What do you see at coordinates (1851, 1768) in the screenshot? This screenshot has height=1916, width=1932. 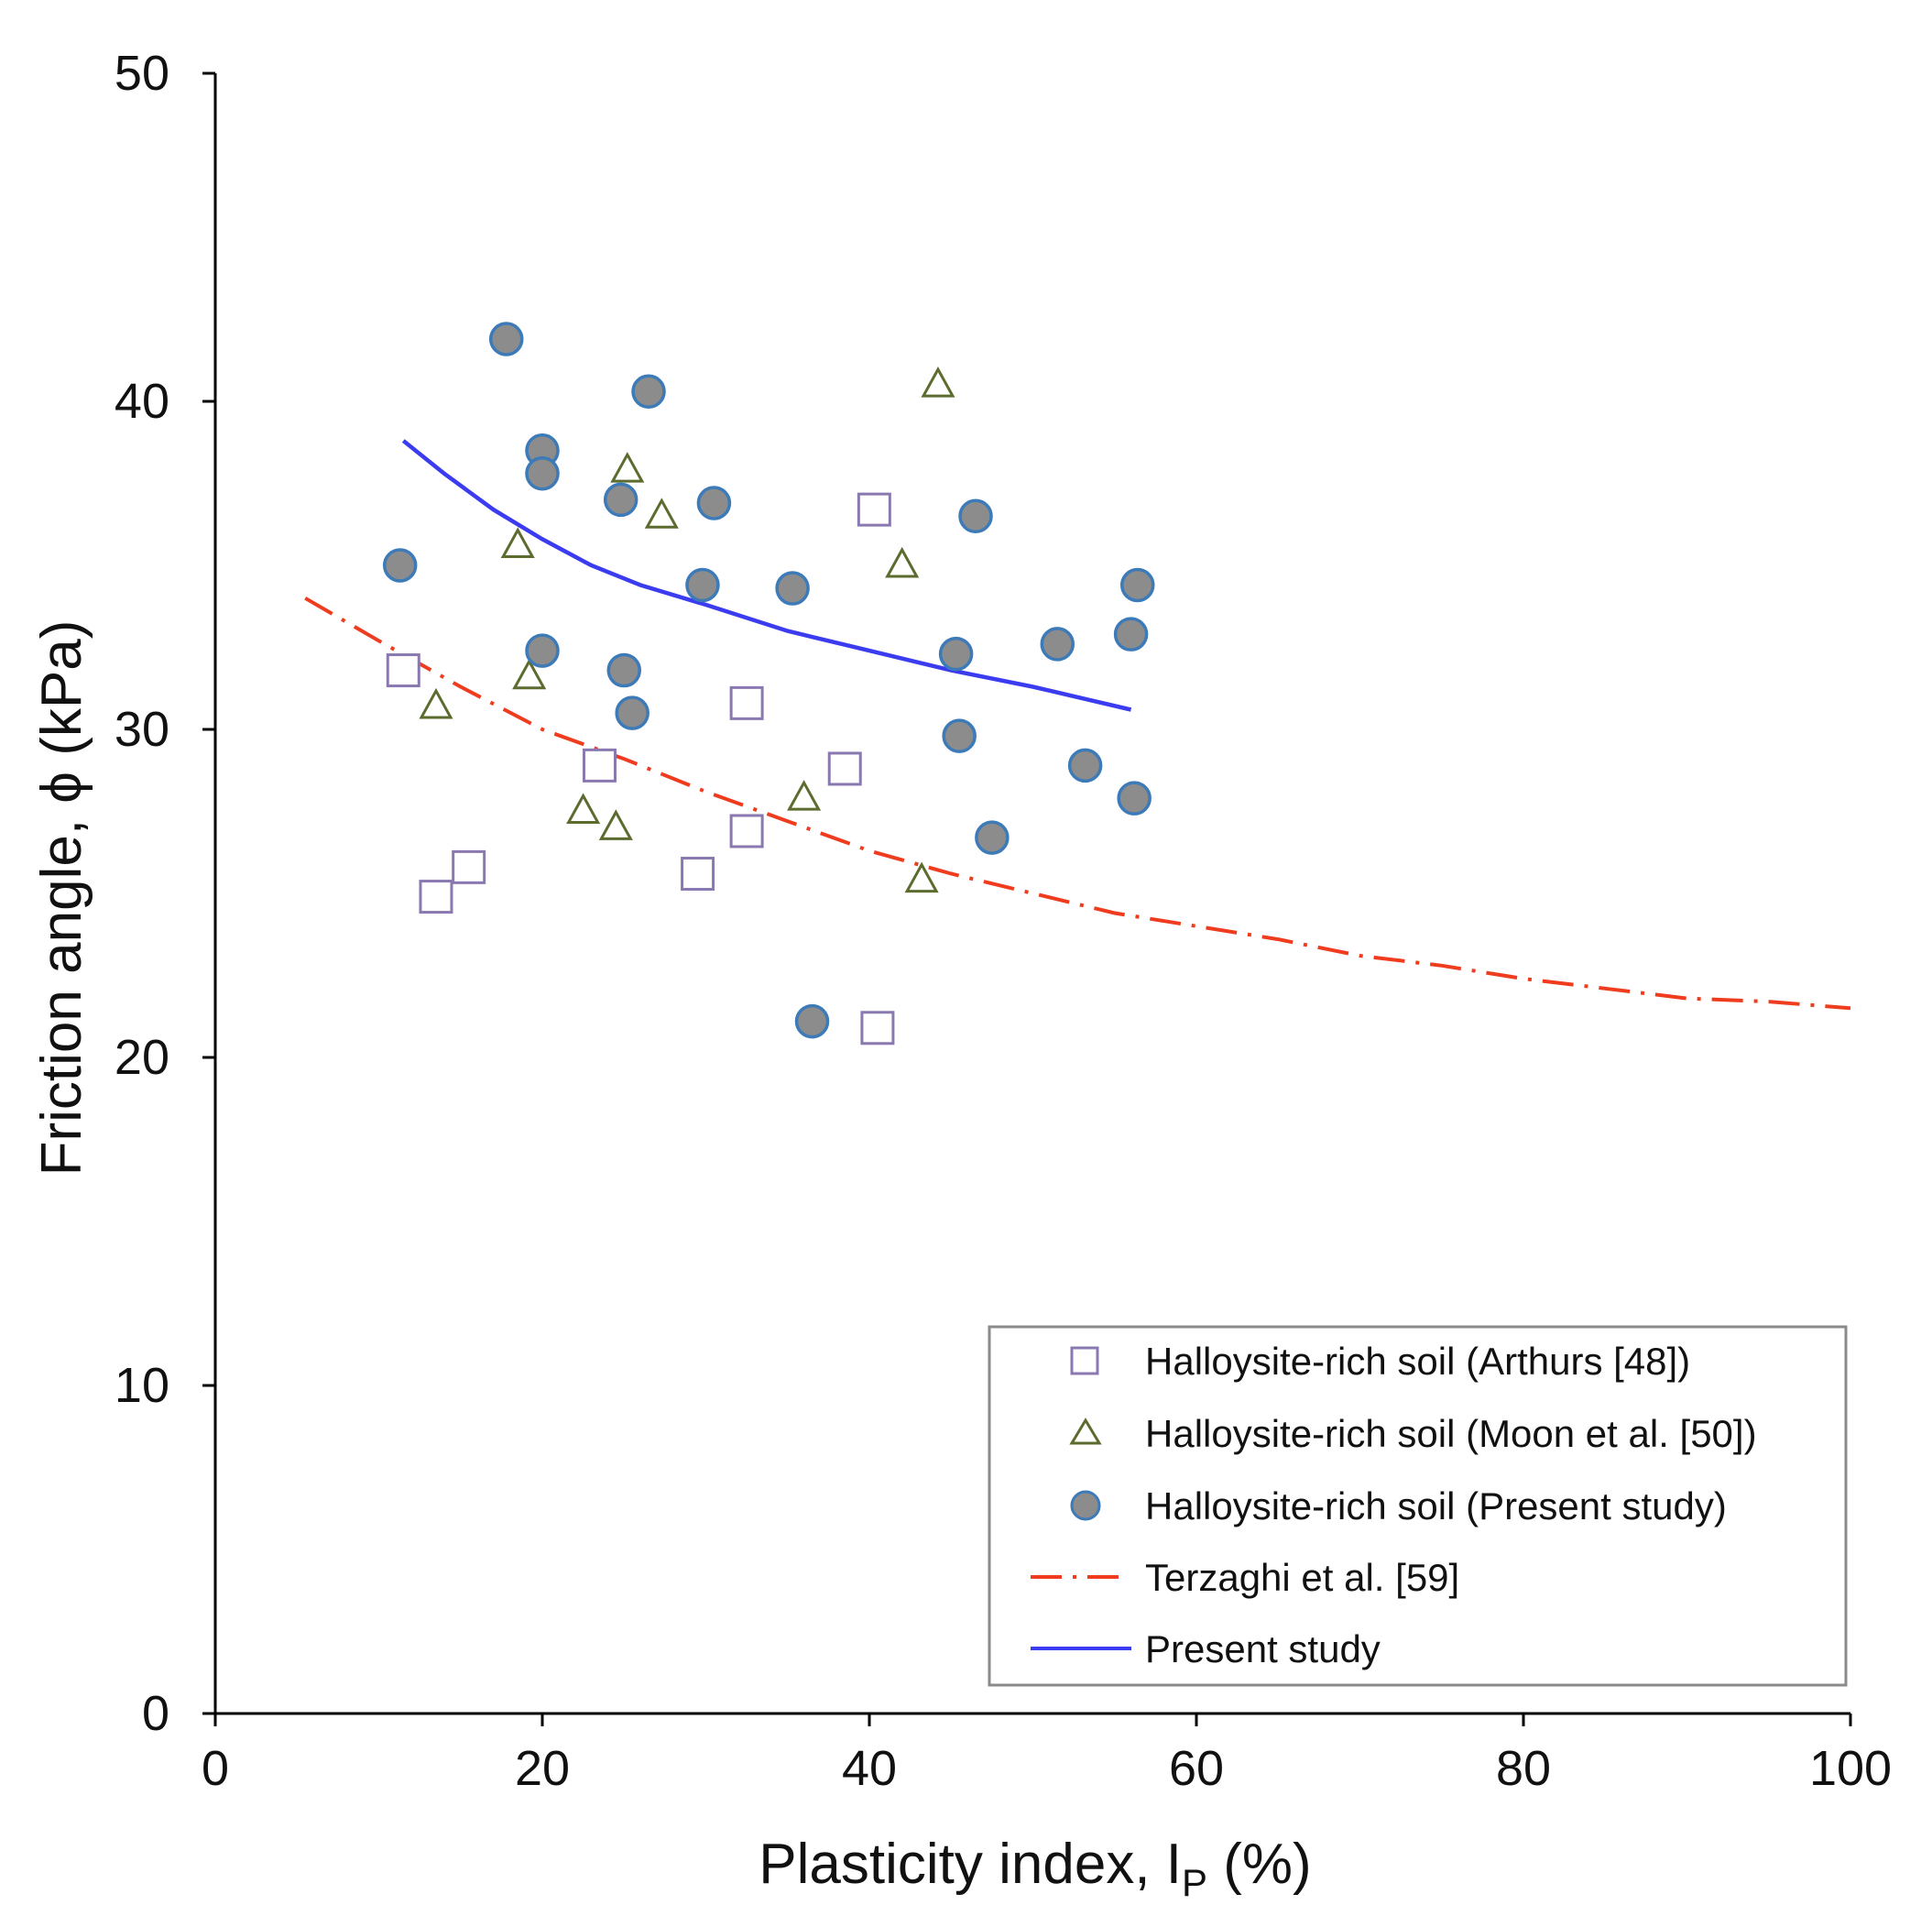 I see `x-tick-label: 100` at bounding box center [1851, 1768].